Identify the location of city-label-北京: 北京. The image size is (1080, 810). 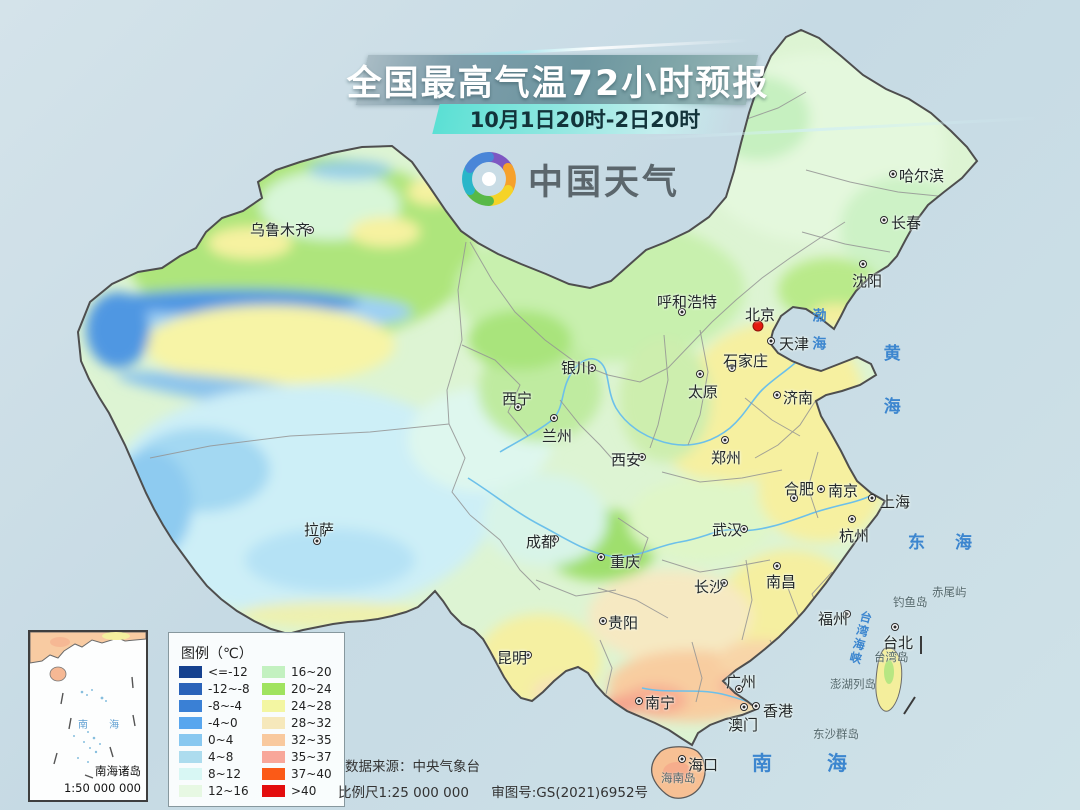
(760, 315).